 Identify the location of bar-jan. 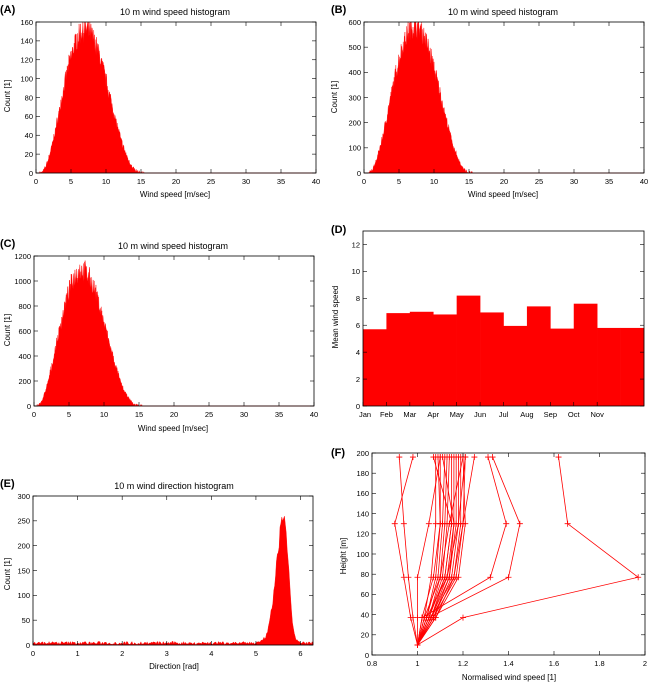
(375, 367).